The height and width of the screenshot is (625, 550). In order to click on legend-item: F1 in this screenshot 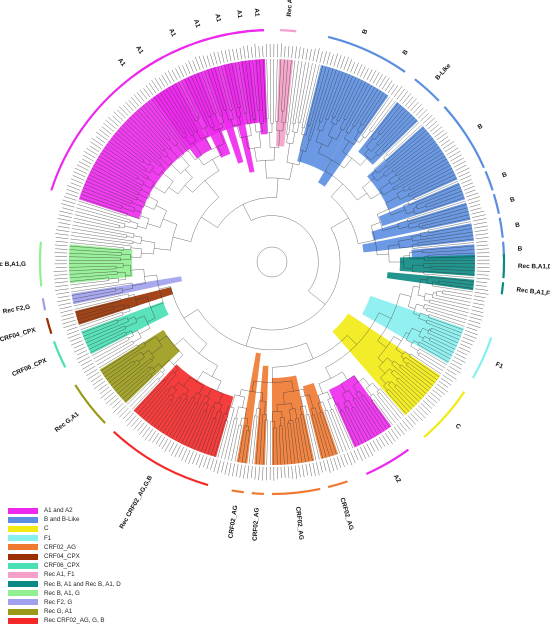, I will do `click(88, 538)`.